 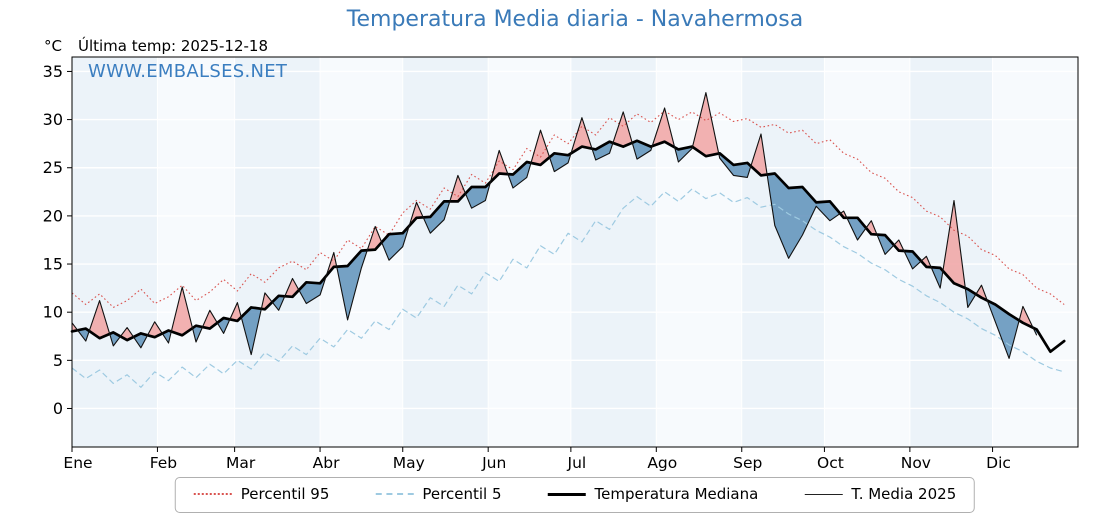 I want to click on svg-text: Sep, so click(x=747, y=463).